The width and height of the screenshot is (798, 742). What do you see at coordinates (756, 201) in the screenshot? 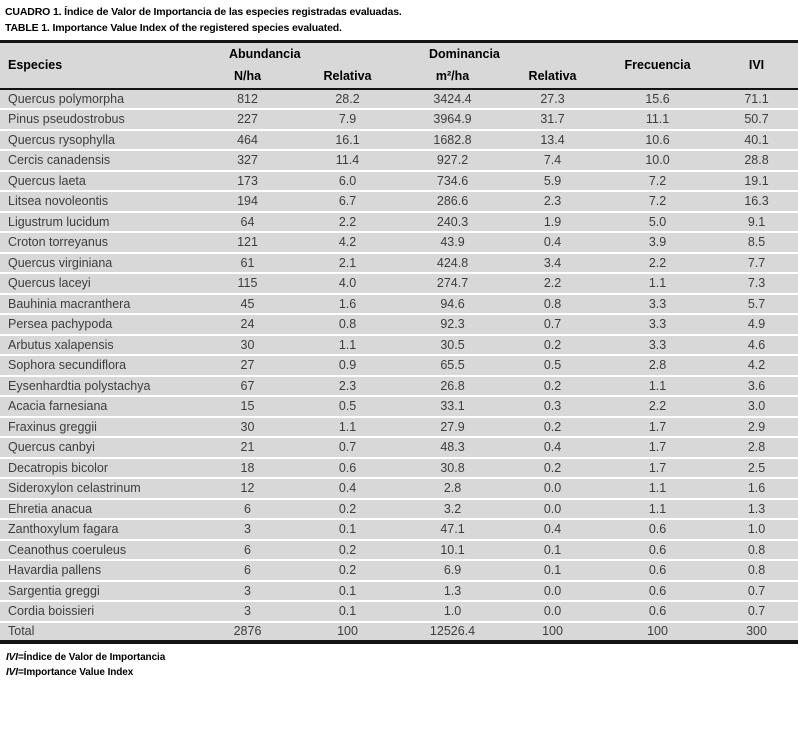
I see `value-cell: 16.3` at bounding box center [756, 201].